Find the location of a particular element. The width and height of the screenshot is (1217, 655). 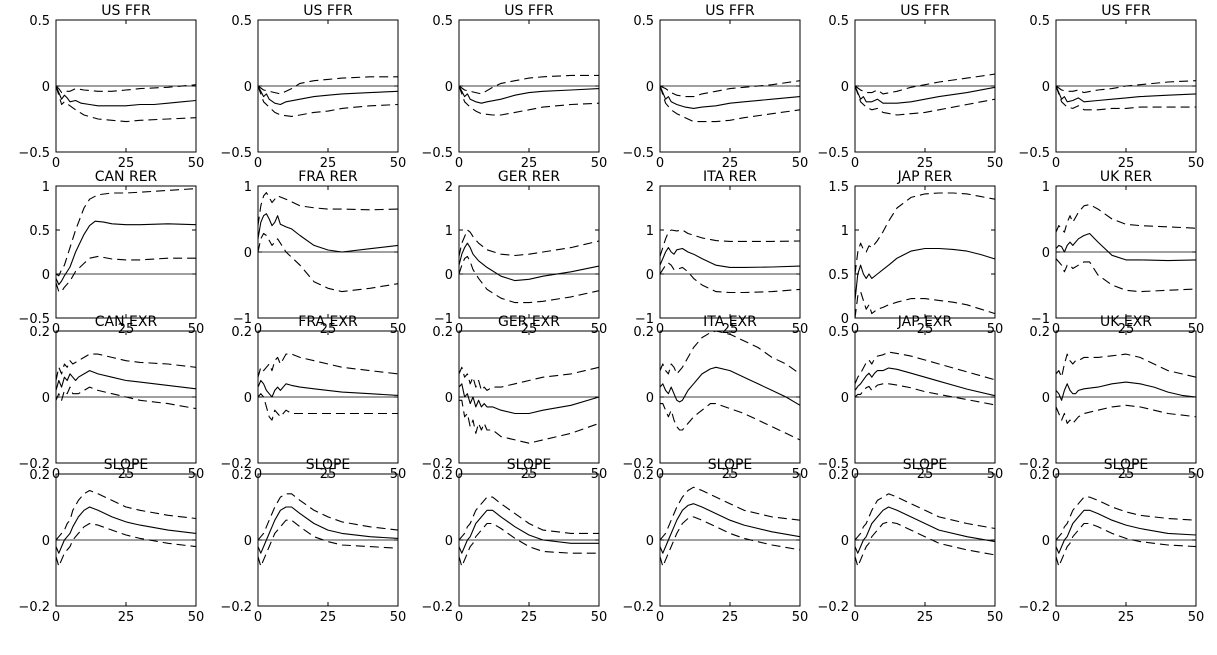

panel-14-ytick-label: −0.2 is located at coordinates (236, 464).